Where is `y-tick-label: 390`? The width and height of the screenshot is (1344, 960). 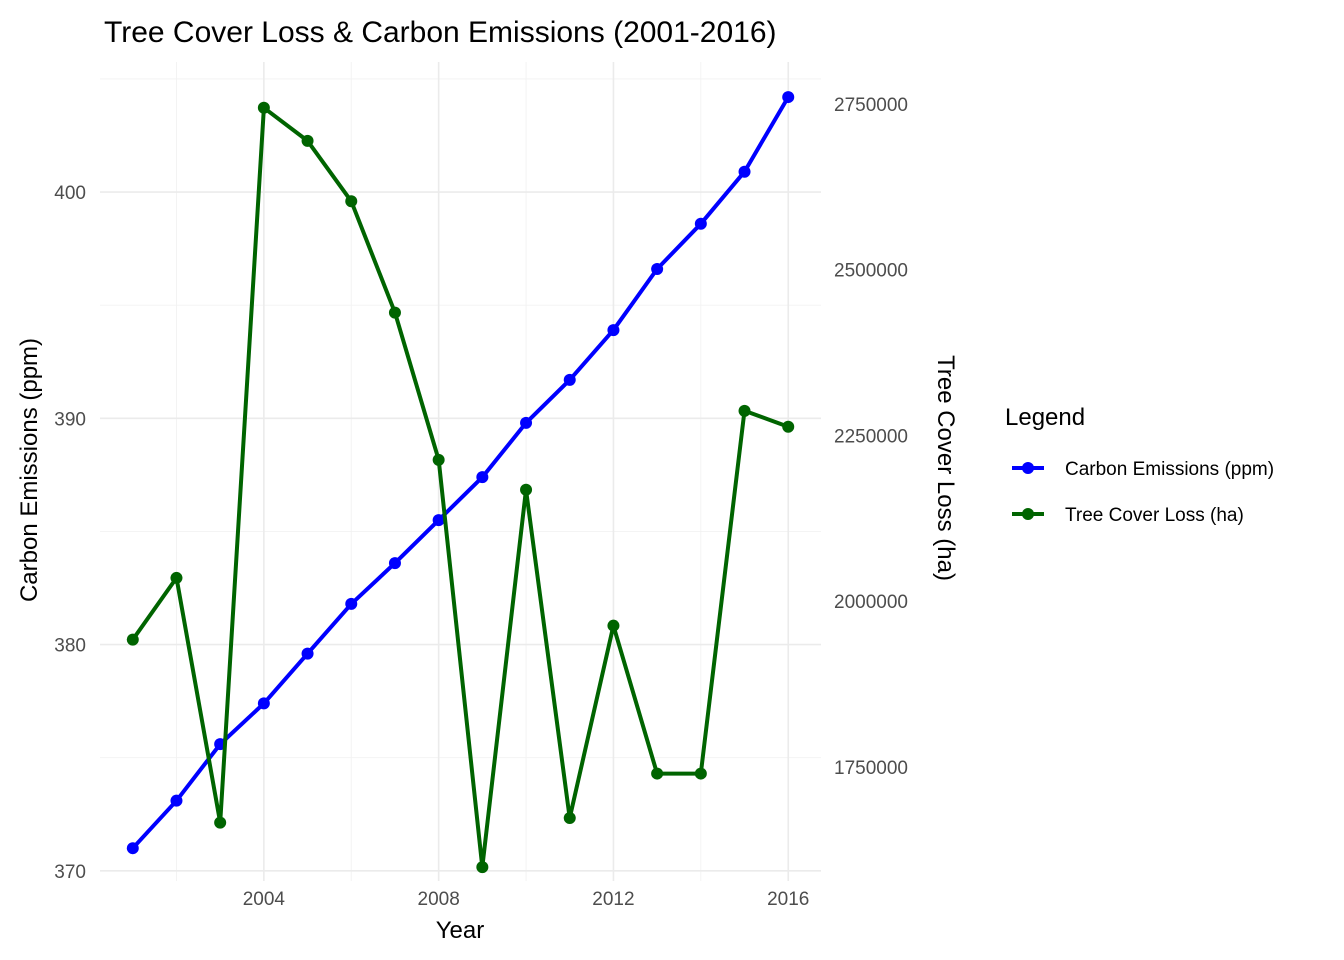
y-tick-label: 390 is located at coordinates (70, 419).